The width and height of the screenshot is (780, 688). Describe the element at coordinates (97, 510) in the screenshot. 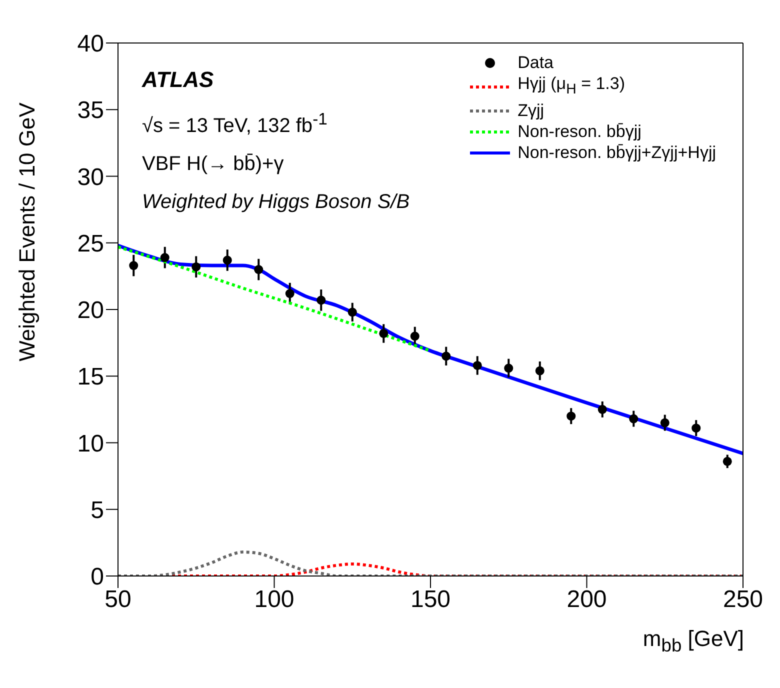

I see `y-tick-label: 5` at that location.